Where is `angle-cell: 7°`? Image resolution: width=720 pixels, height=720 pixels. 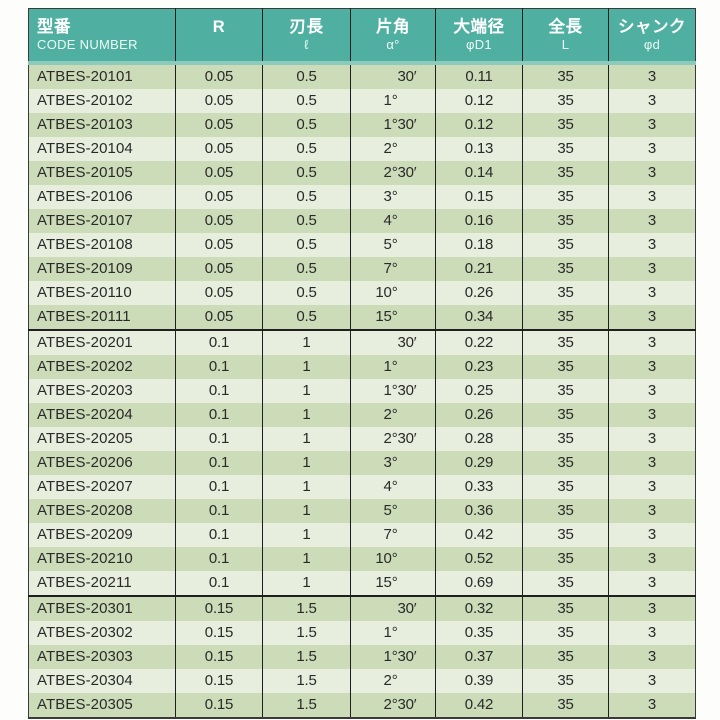 angle-cell: 7° is located at coordinates (393, 535).